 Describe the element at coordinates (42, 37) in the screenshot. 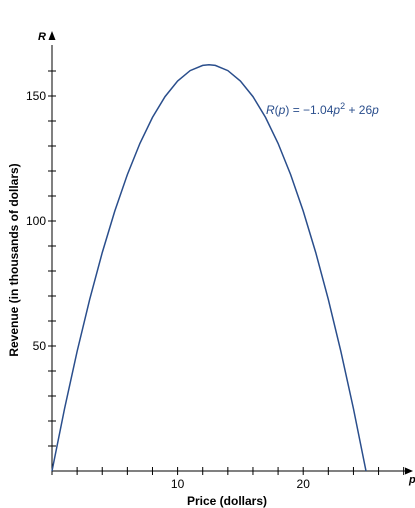

I see `y-axis-variable: R` at that location.